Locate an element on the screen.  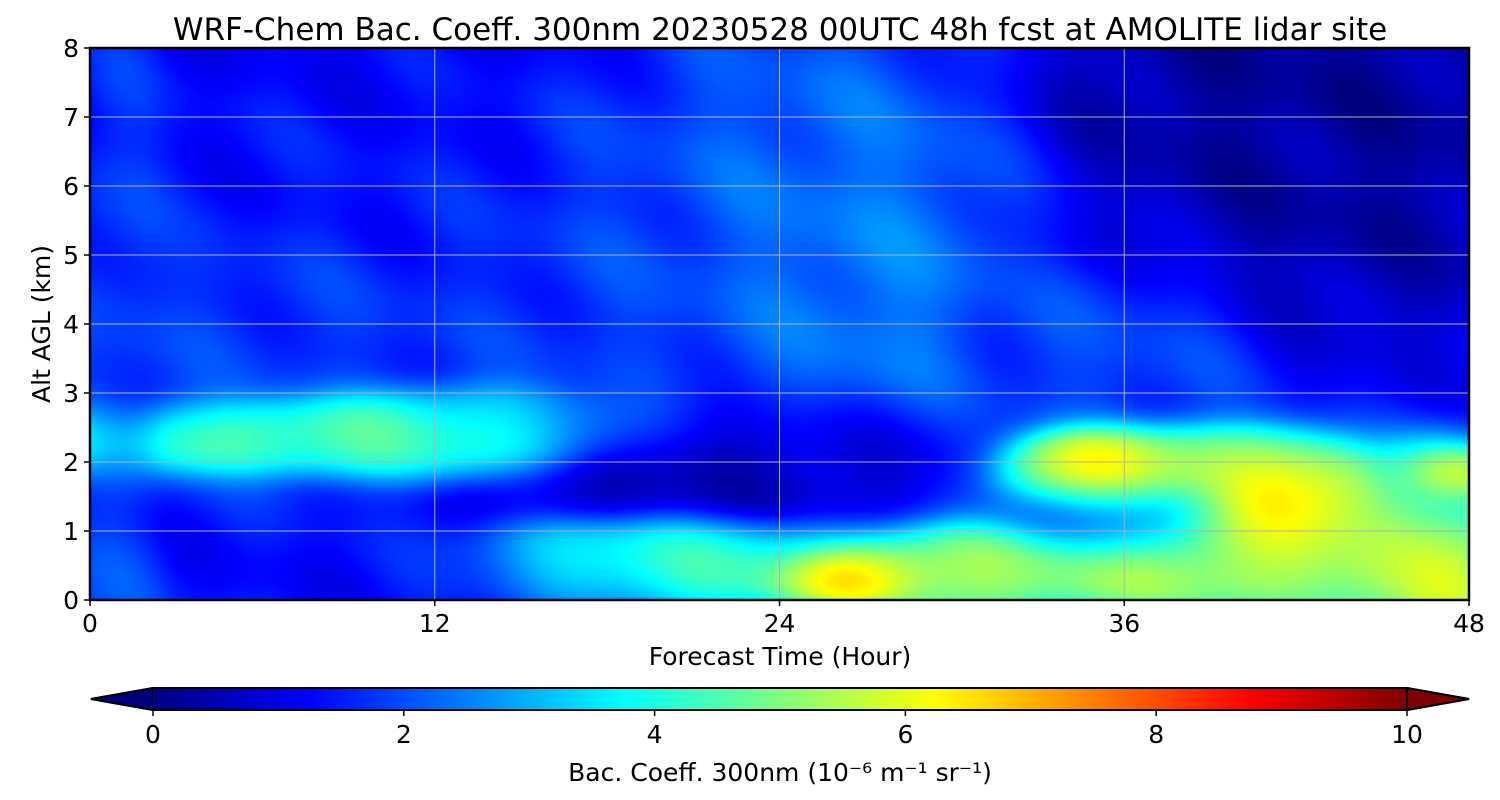
y-tick-label: 5 is located at coordinates (71, 255).